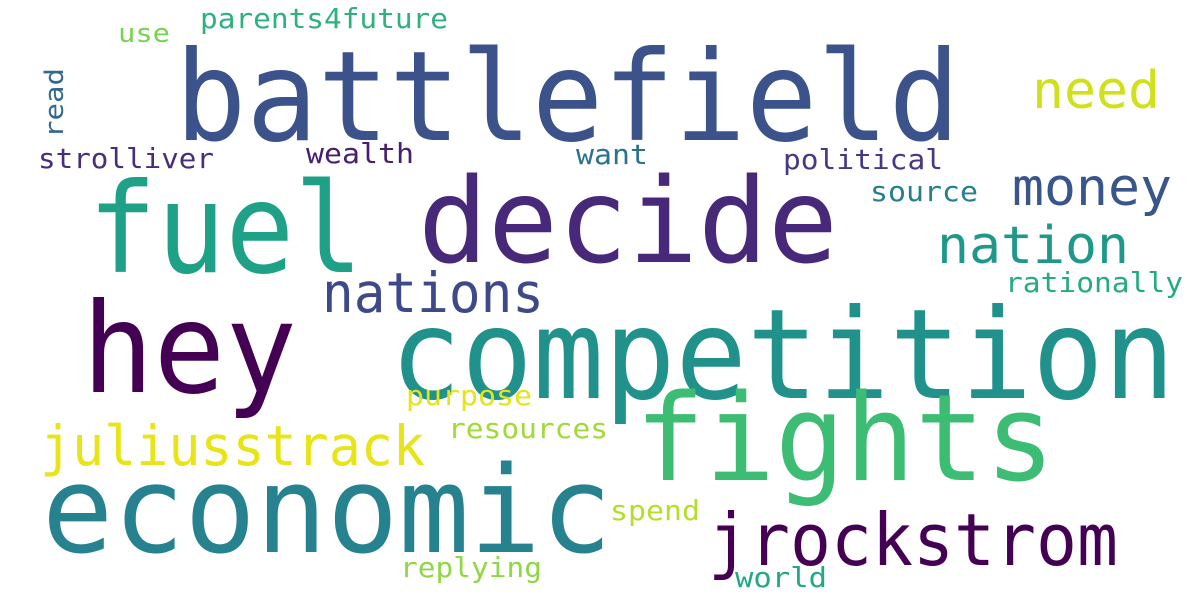 This screenshot has height=600, width=1200. Describe the element at coordinates (1096, 91) in the screenshot. I see `word-need: need` at that location.